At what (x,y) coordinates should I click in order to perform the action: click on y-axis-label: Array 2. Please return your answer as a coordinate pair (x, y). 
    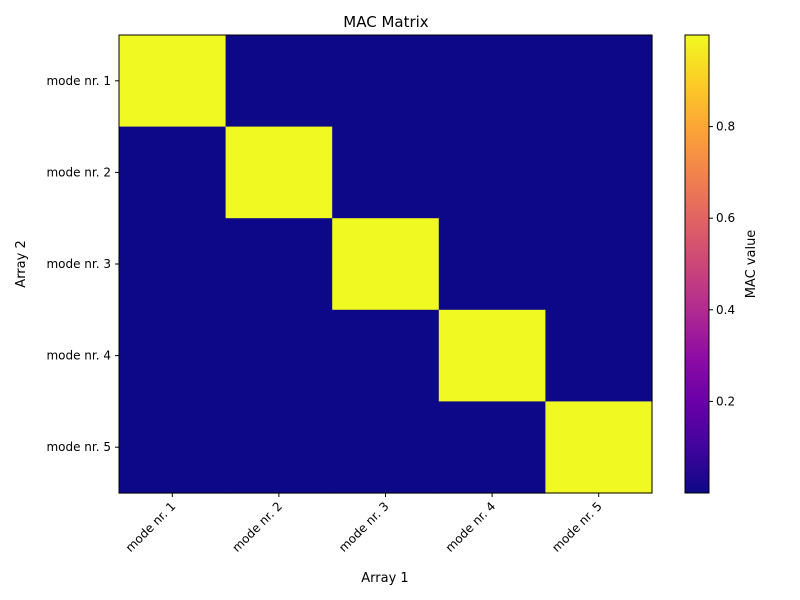
    Looking at the image, I should click on (21, 263).